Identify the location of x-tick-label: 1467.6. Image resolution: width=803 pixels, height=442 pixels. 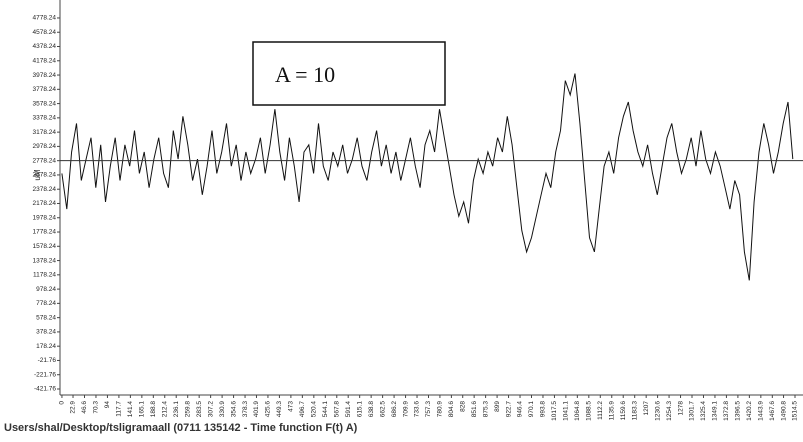
(772, 411).